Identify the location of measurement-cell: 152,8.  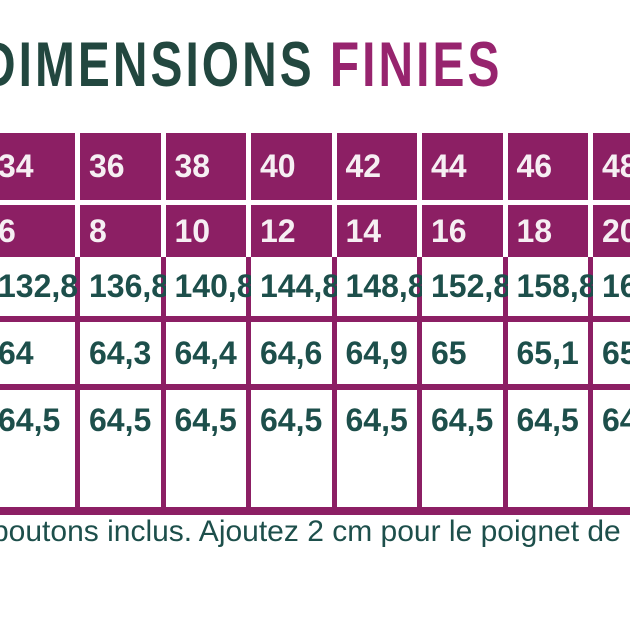
(466, 286).